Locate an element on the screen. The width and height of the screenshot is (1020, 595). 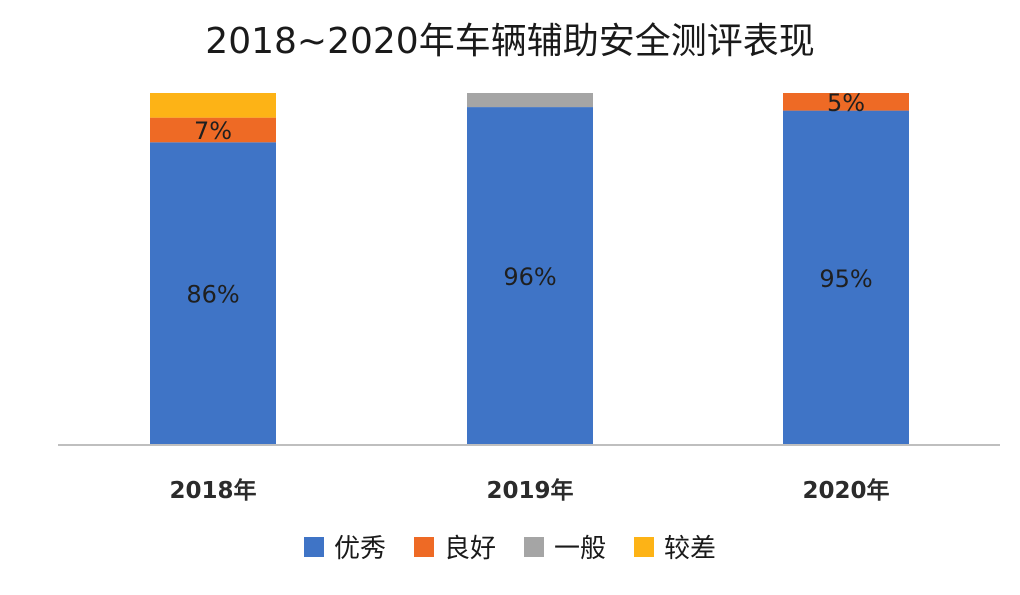
legend-item: 一般 is located at coordinates (565, 546).